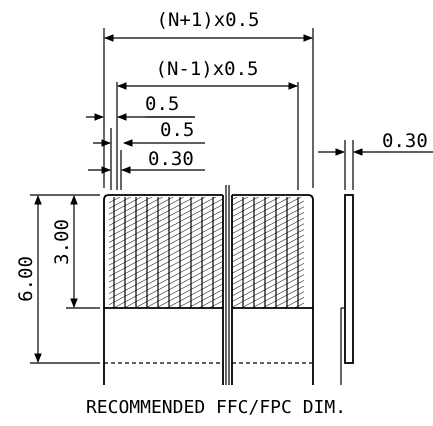  What do you see at coordinates (216, 407) in the screenshot?
I see `caption: RECOMMENDED FFC/FPC DIM.` at bounding box center [216, 407].